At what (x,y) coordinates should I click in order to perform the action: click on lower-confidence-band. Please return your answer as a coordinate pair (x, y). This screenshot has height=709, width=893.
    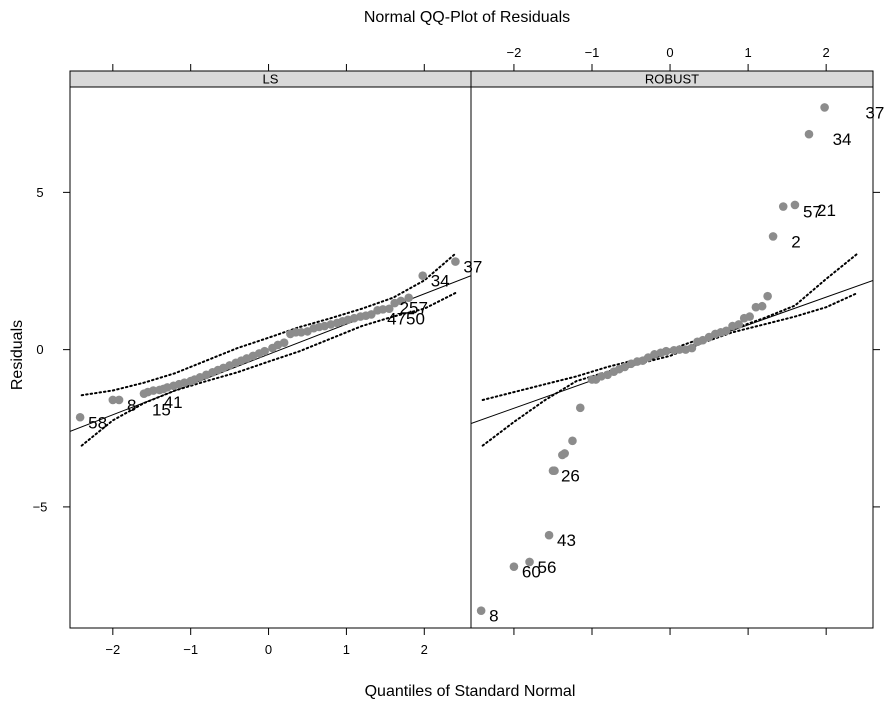
    Looking at the image, I should click on (670, 369).